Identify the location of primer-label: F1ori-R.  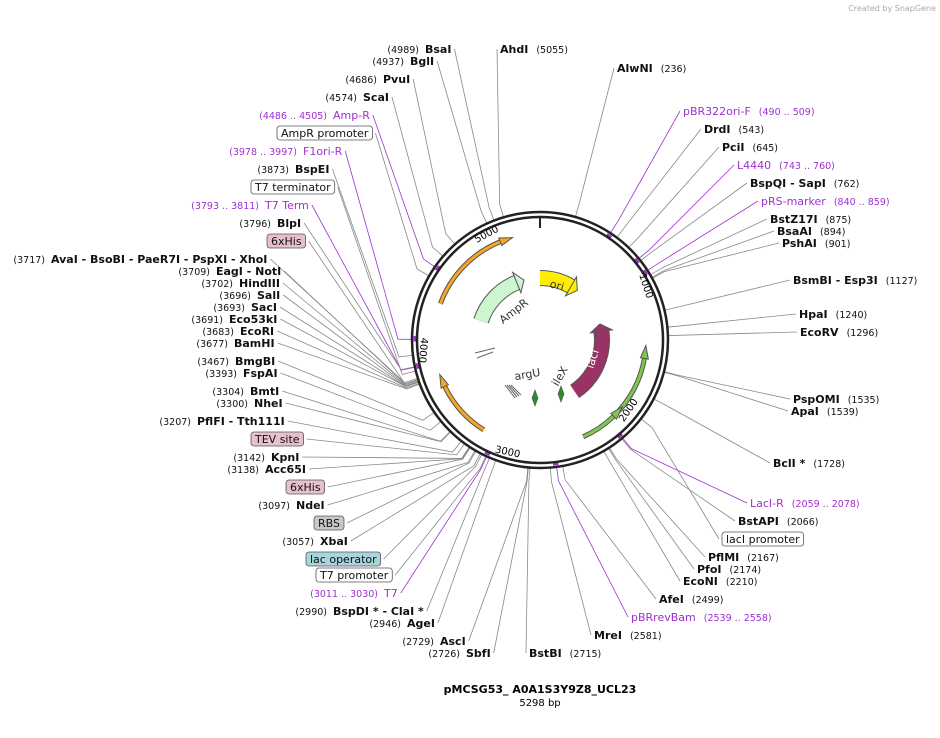
(323, 151).